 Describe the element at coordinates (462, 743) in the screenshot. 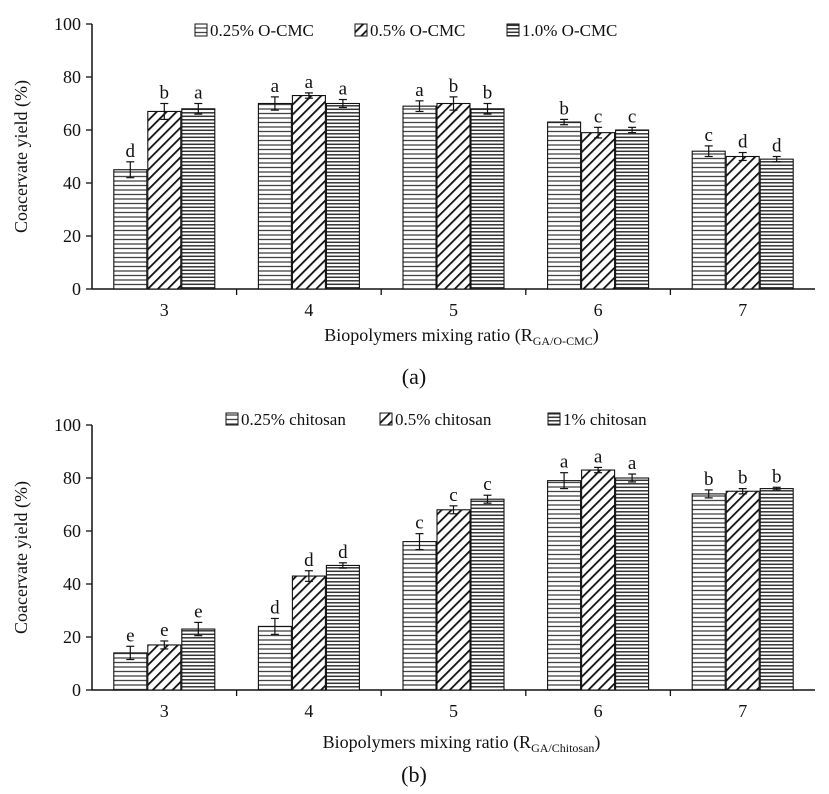

I see `x-axis-title: Biopolymers mixing ratio (RGA/Chitosan)` at that location.